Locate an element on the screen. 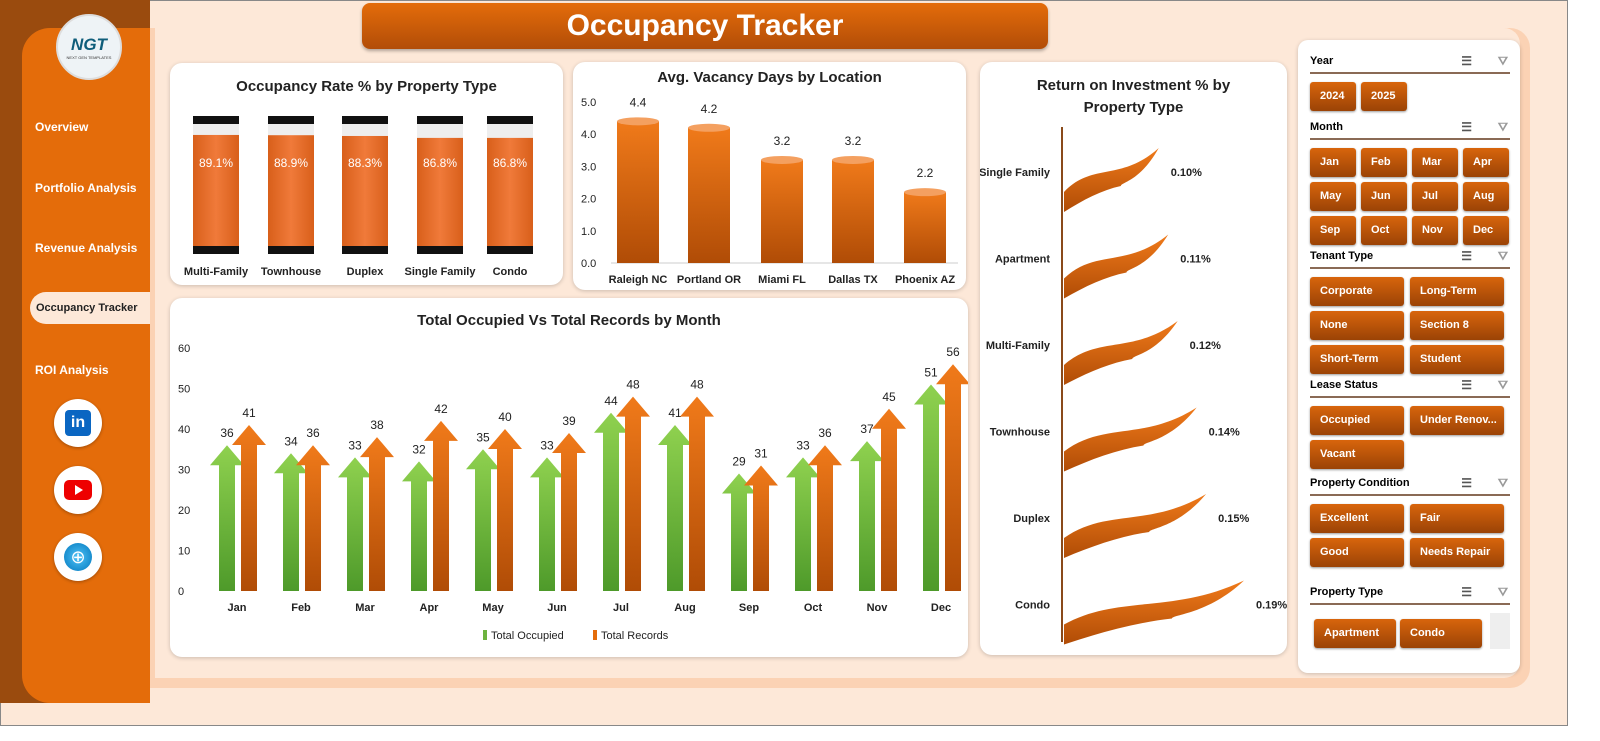 Image resolution: width=1600 pixels, height=741 pixels. slicer-item-sep: Sep is located at coordinates (1333, 230).